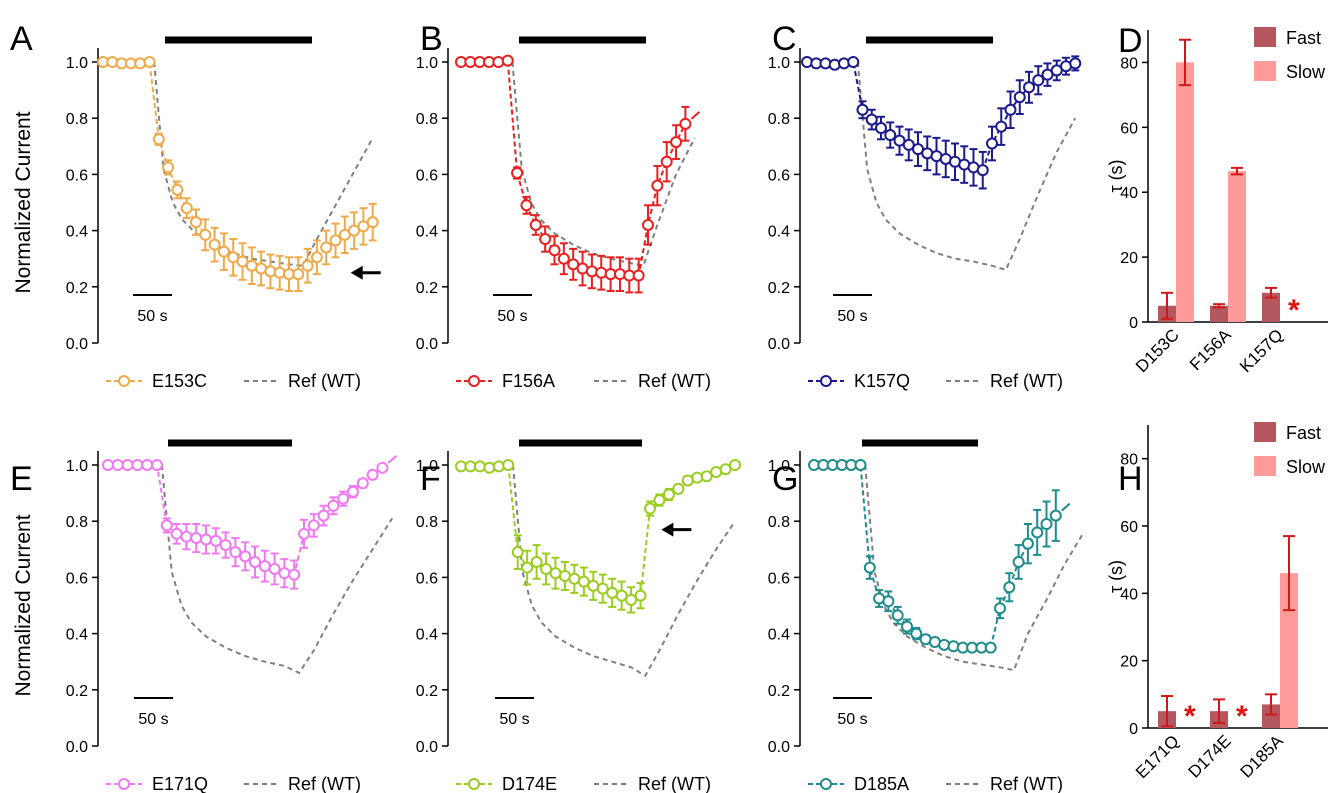  I want to click on panel-letter-a: A, so click(21, 39).